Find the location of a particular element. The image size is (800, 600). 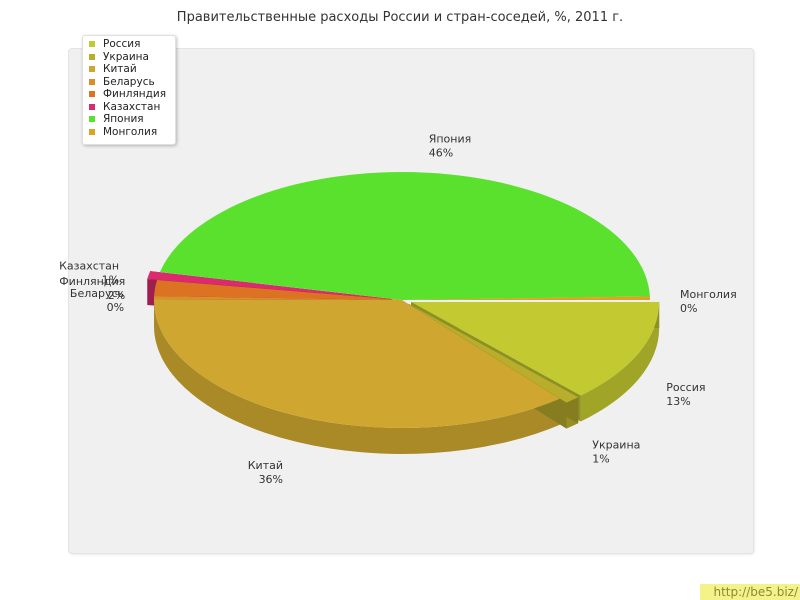

legend-label: Монголия is located at coordinates (130, 131).